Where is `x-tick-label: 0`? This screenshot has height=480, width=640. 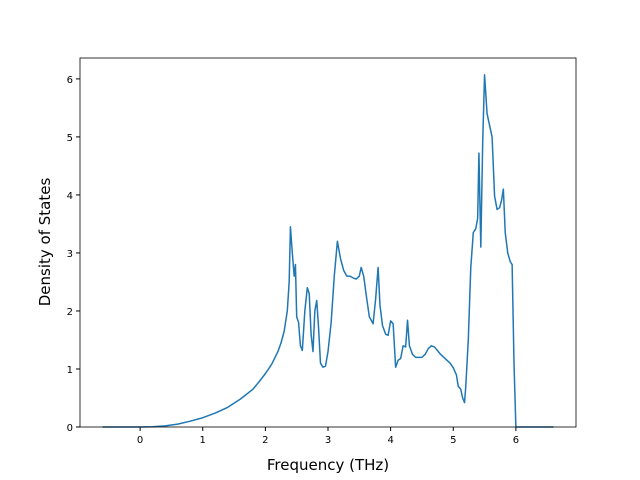
x-tick-label: 0 is located at coordinates (140, 440).